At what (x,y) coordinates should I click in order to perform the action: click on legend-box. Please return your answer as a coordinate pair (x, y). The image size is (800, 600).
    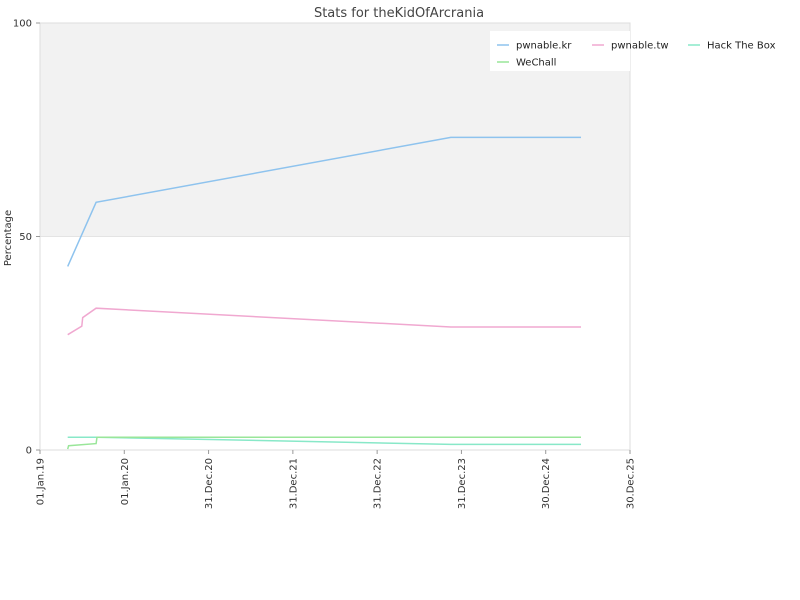
    Looking at the image, I should click on (560, 51).